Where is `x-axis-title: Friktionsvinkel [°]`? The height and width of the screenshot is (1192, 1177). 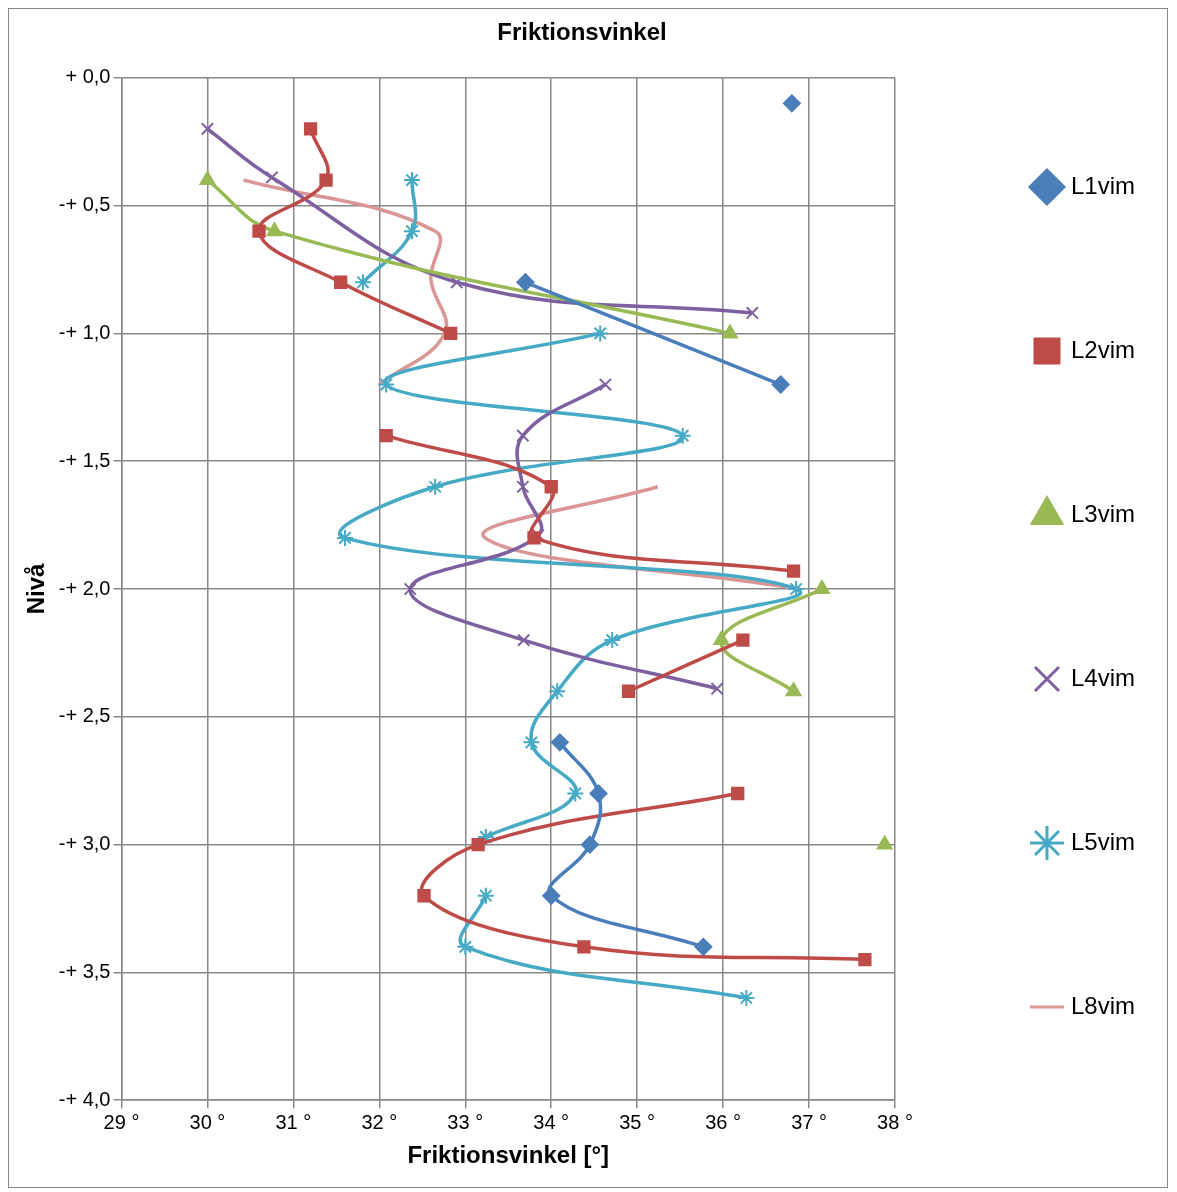 x-axis-title: Friktionsvinkel [°] is located at coordinates (508, 1155).